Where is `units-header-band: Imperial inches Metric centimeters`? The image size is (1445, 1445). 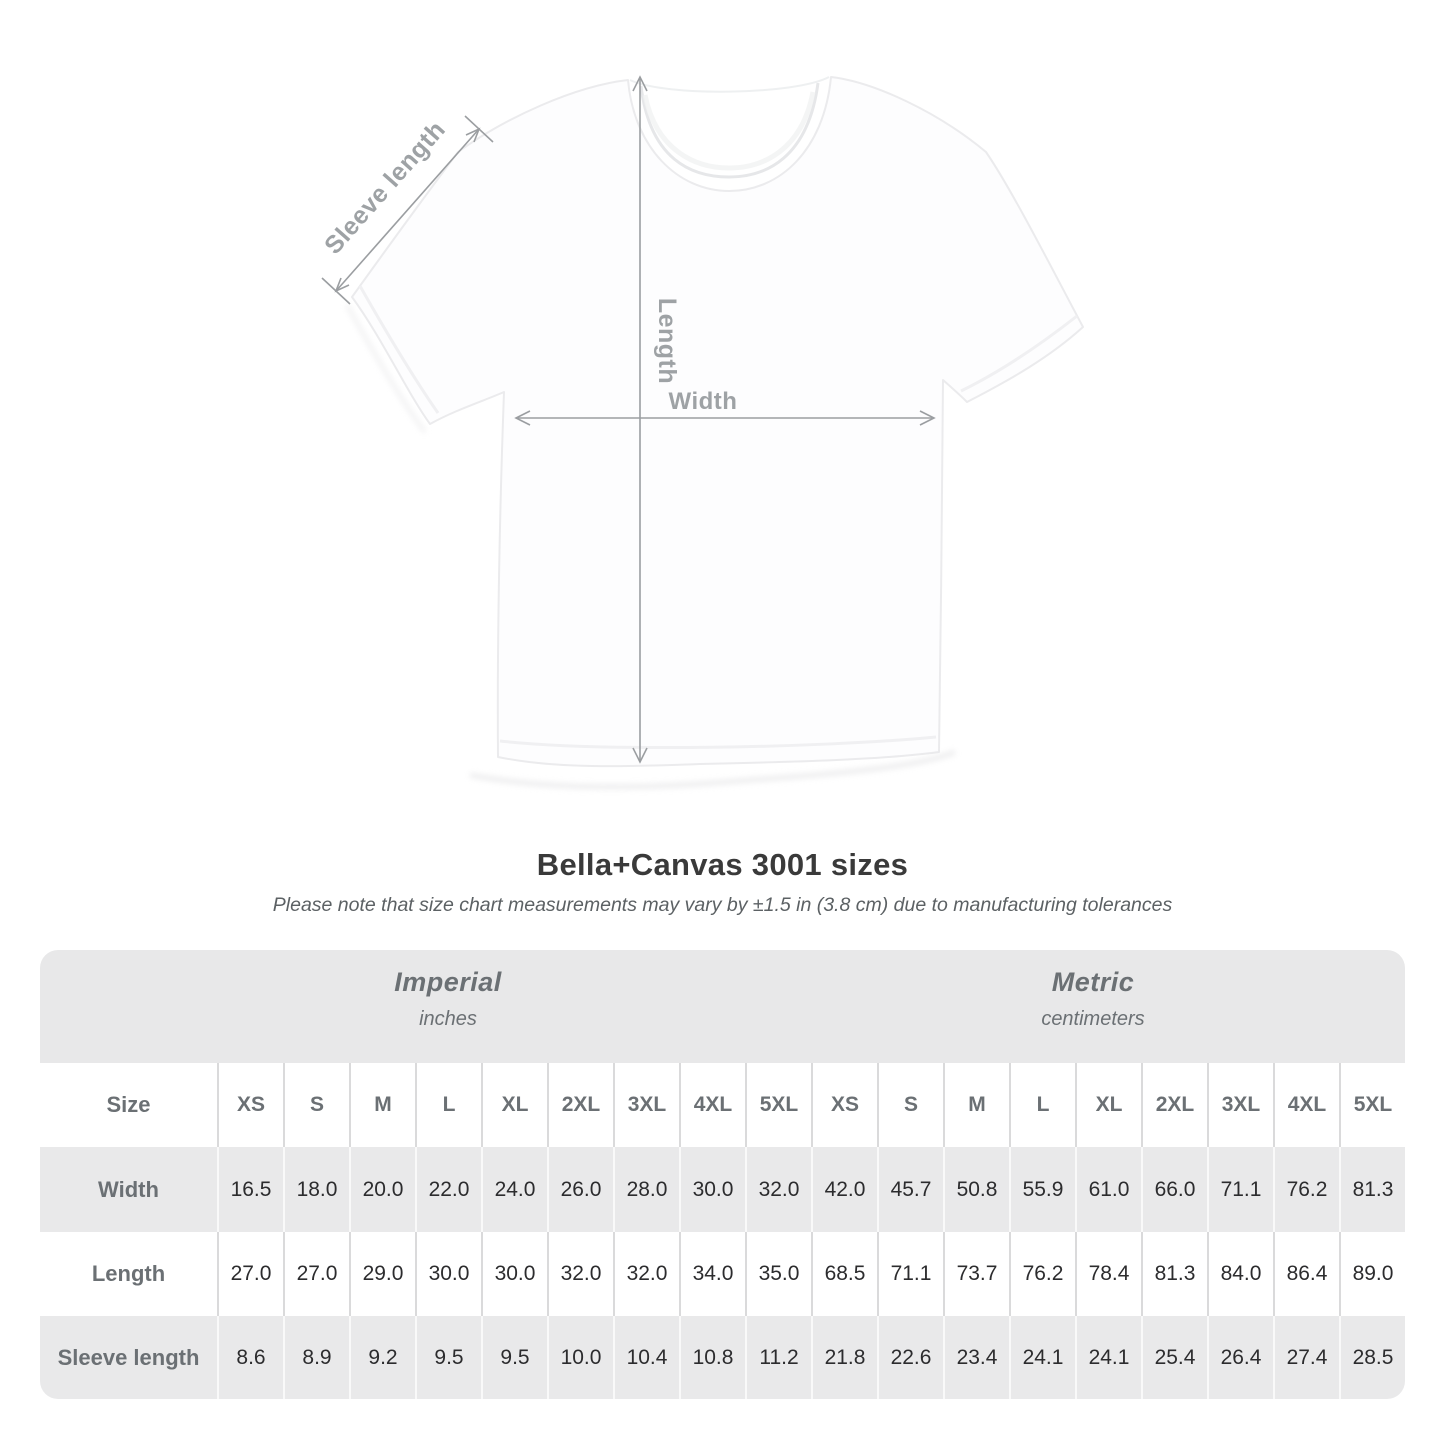 units-header-band: Imperial inches Metric centimeters is located at coordinates (722, 1006).